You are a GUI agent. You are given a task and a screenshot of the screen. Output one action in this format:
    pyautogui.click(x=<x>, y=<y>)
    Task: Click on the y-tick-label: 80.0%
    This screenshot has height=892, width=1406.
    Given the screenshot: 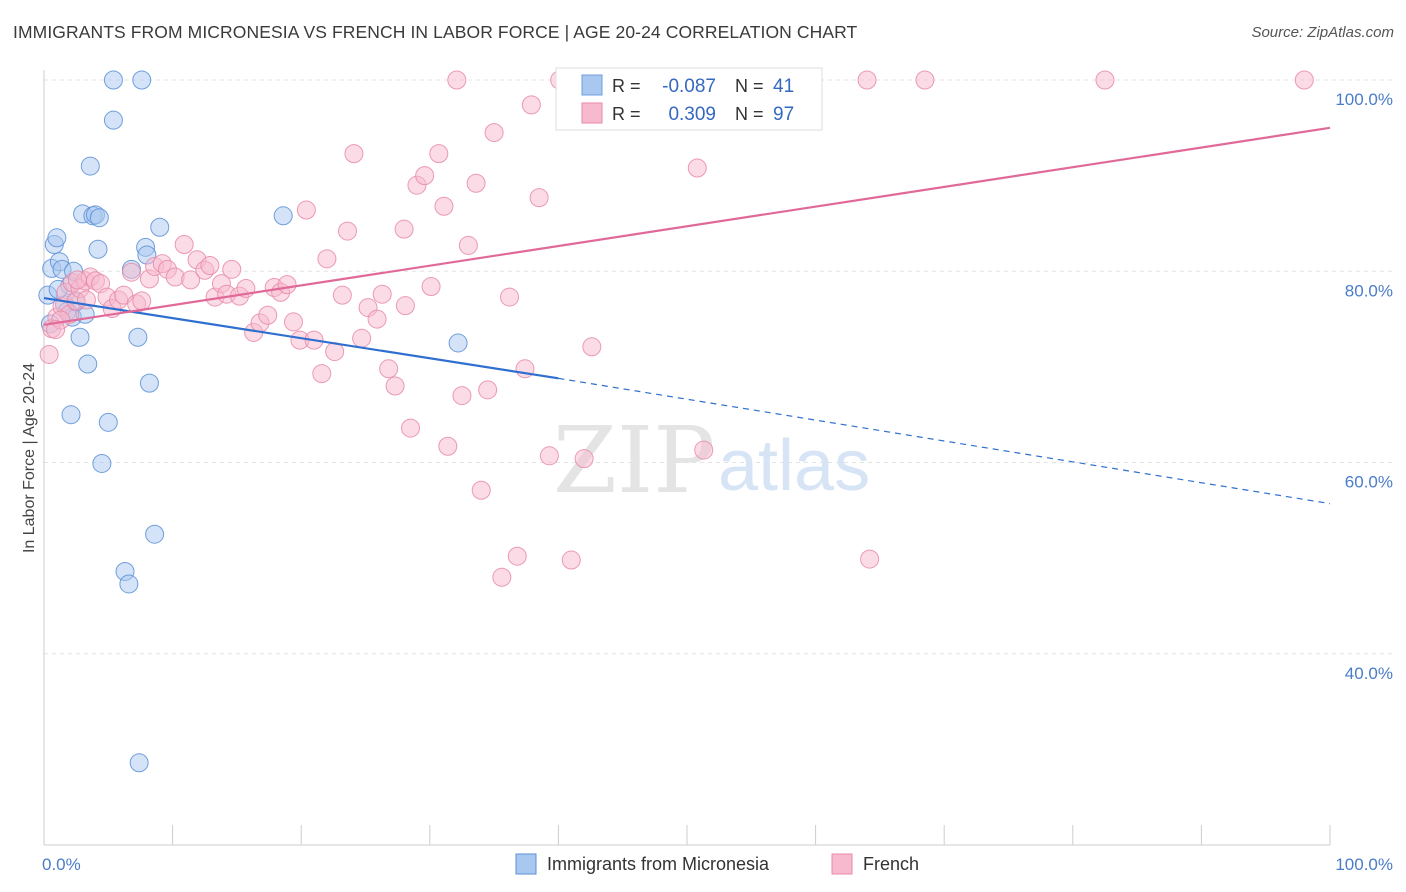 What is the action you would take?
    pyautogui.click(x=1369, y=290)
    